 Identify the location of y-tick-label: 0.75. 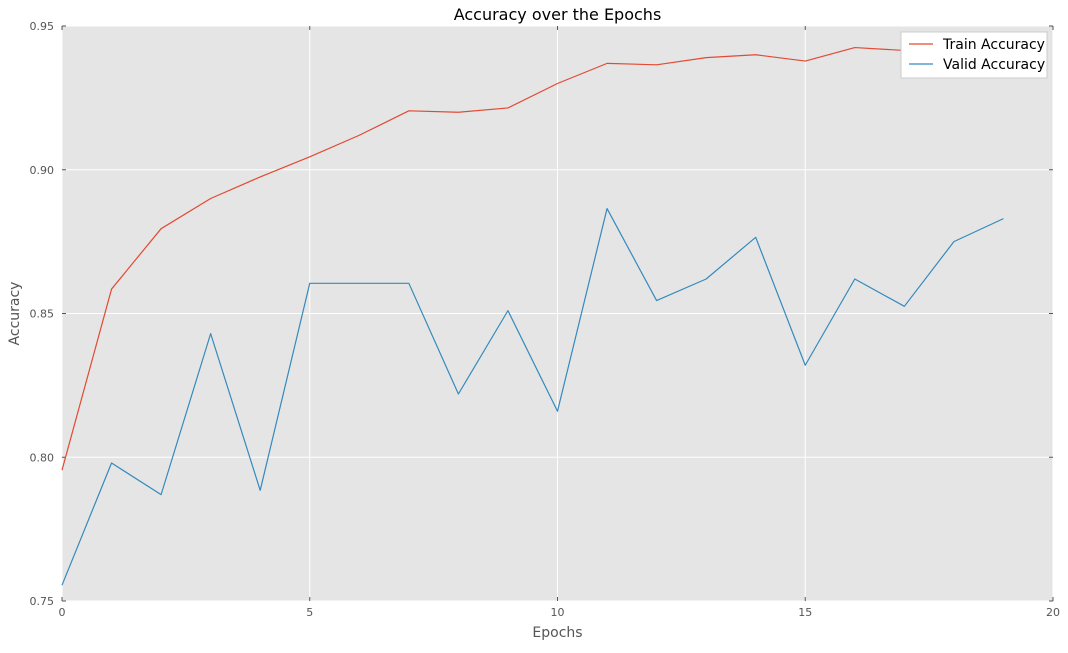
(42, 601).